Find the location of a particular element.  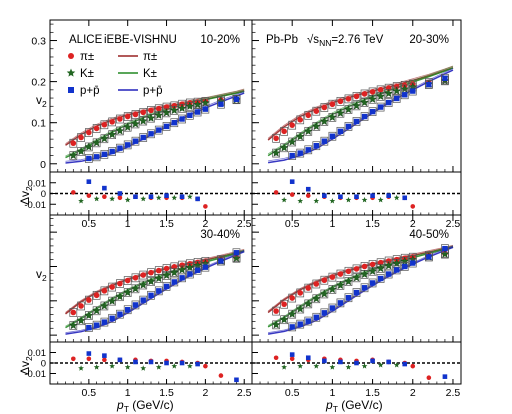

centrality-label: 20-30% is located at coordinates (429, 40).